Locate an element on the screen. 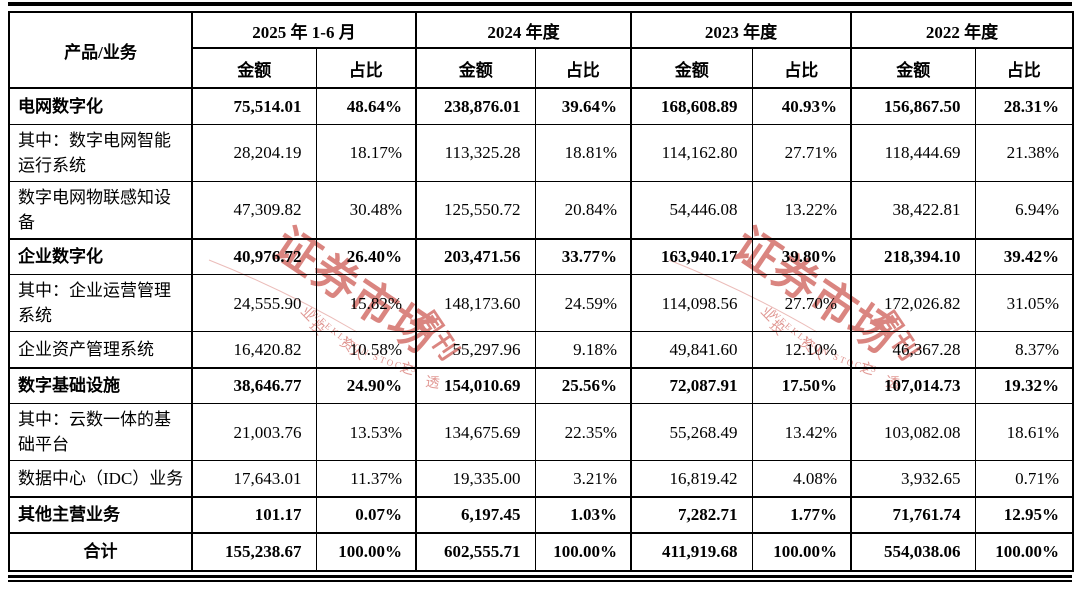 The height and width of the screenshot is (605, 1080). amount-cell: 6,197.45 is located at coordinates (475, 514).